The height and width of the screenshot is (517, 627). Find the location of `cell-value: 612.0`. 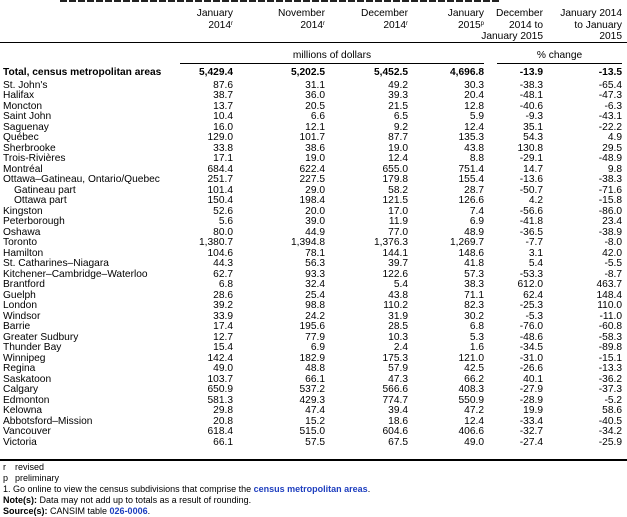

cell-value: 612.0 is located at coordinates (530, 284).